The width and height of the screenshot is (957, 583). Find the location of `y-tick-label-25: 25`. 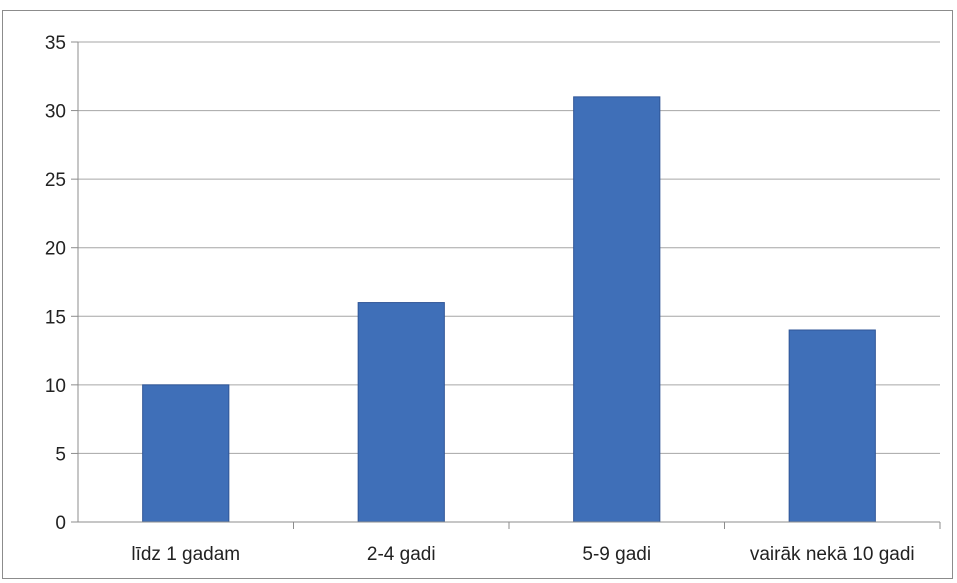

y-tick-label-25: 25 is located at coordinates (55, 180).